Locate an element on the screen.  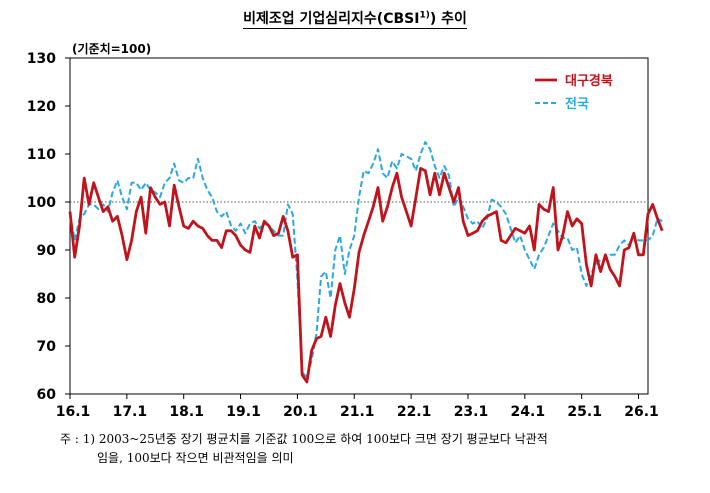
x-tick-label: 20.1 is located at coordinates (300, 412).